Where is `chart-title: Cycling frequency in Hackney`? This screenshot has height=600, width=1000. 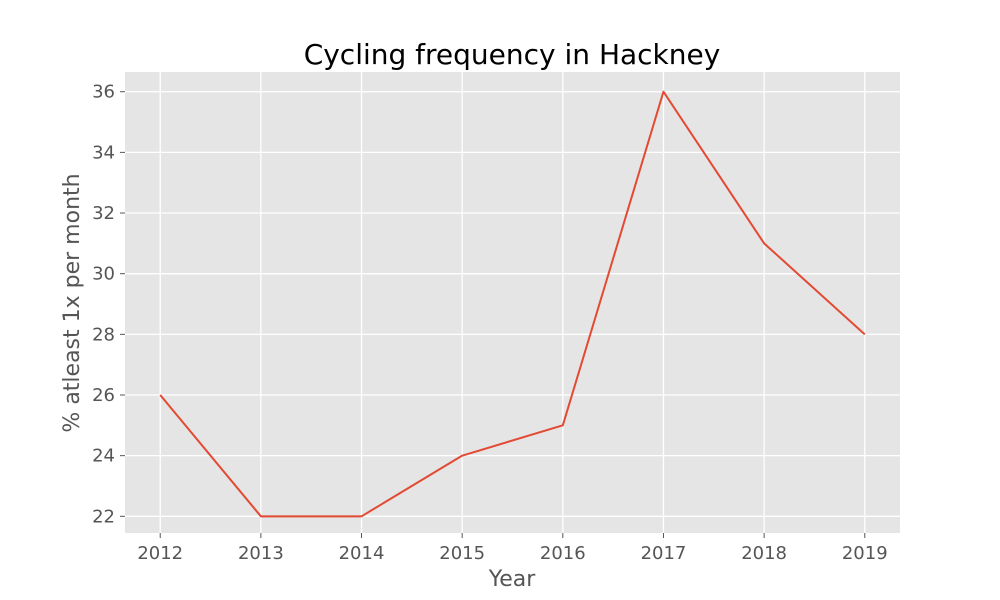 chart-title: Cycling frequency in Hackney is located at coordinates (512, 54).